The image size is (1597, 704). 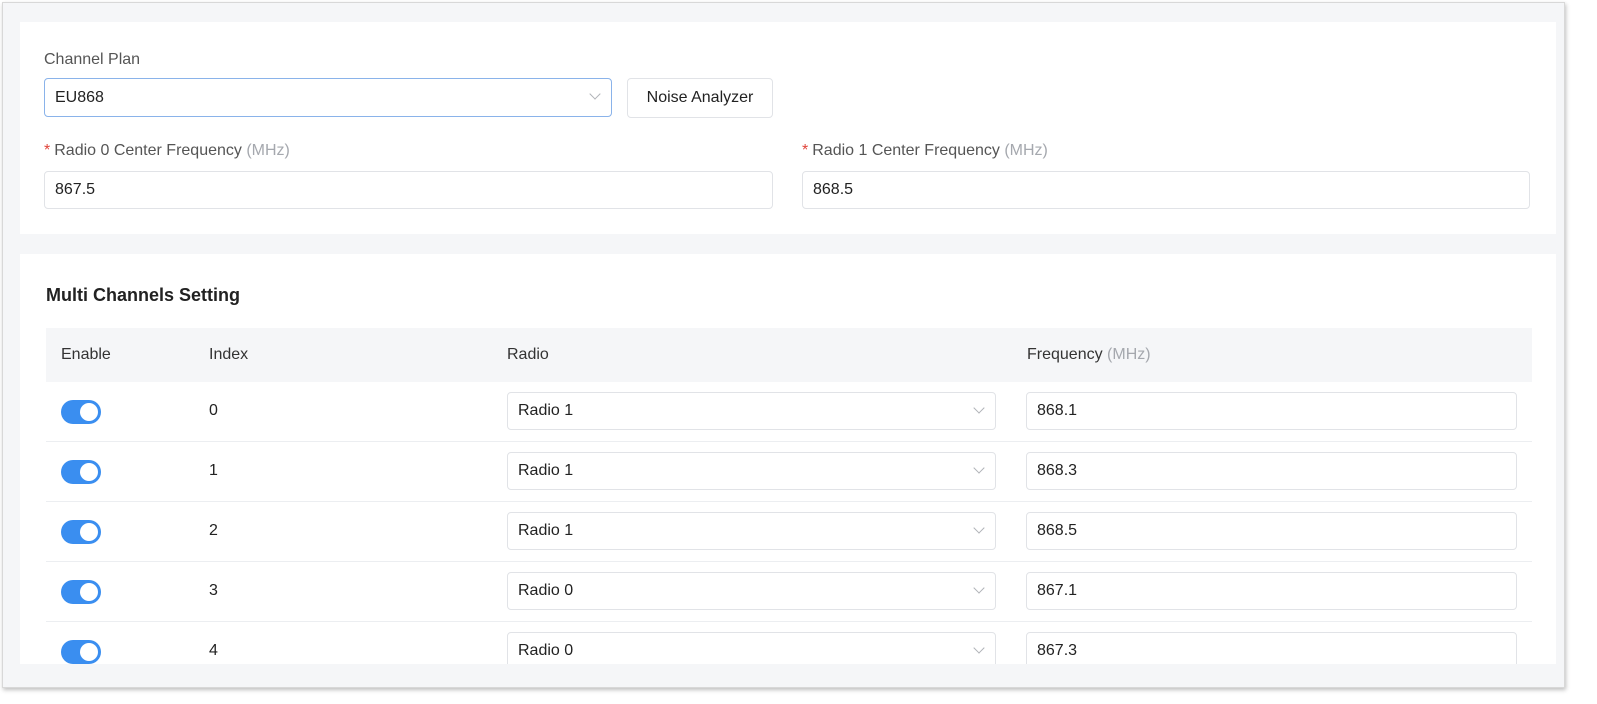 I want to click on radio1-label: * Radio 1 Center Frequency (MHz), so click(x=925, y=151).